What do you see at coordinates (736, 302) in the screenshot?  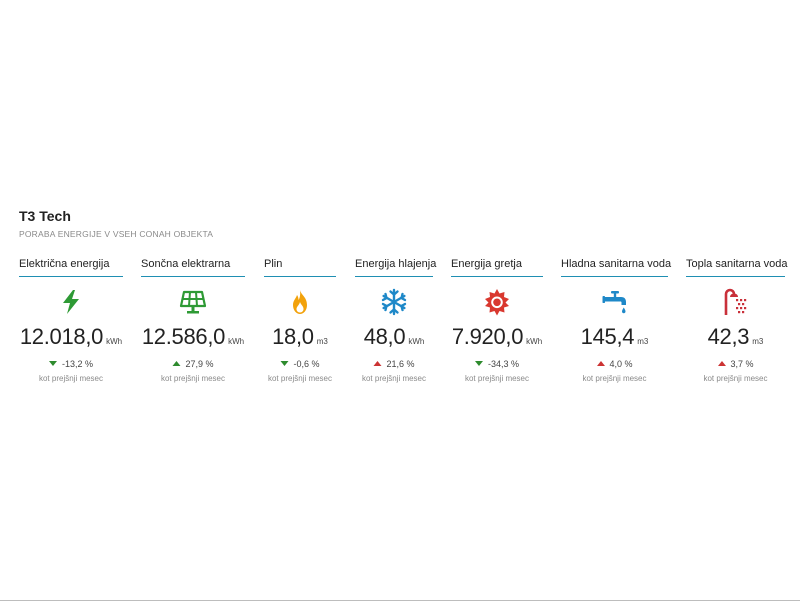 I see `shower-icon` at bounding box center [736, 302].